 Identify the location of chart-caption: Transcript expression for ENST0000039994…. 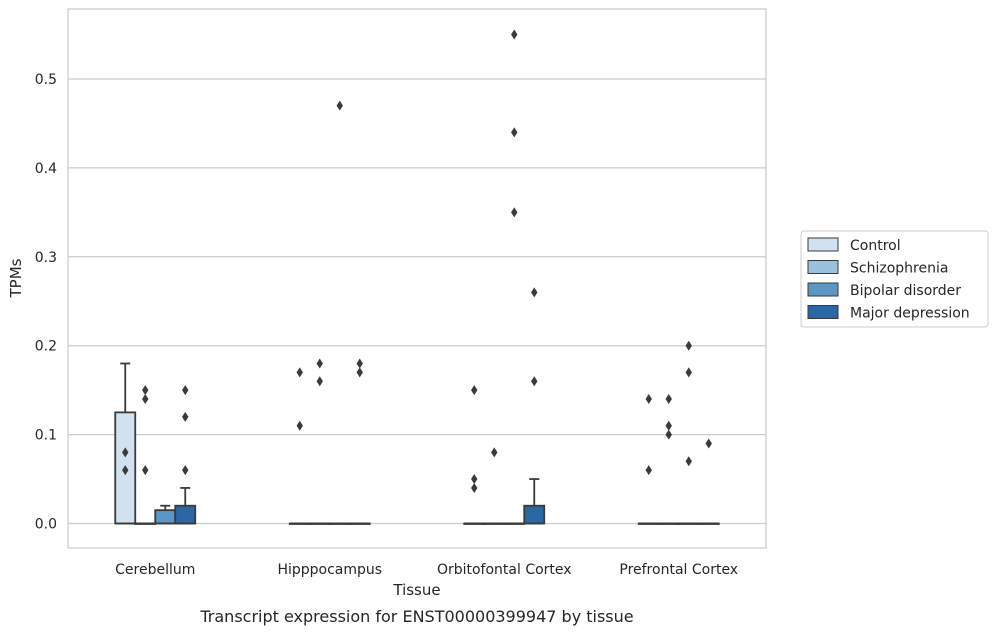
(416, 616).